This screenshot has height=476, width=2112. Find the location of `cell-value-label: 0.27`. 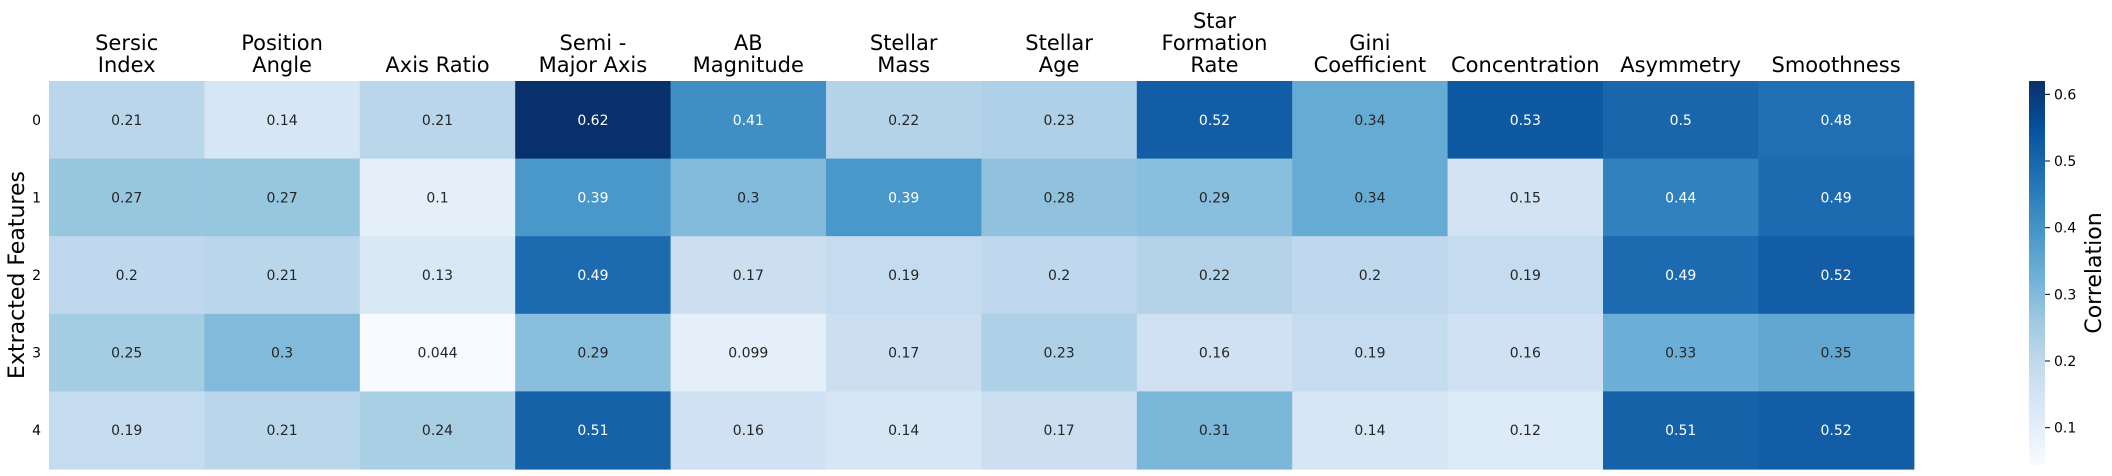

cell-value-label: 0.27 is located at coordinates (126, 198).